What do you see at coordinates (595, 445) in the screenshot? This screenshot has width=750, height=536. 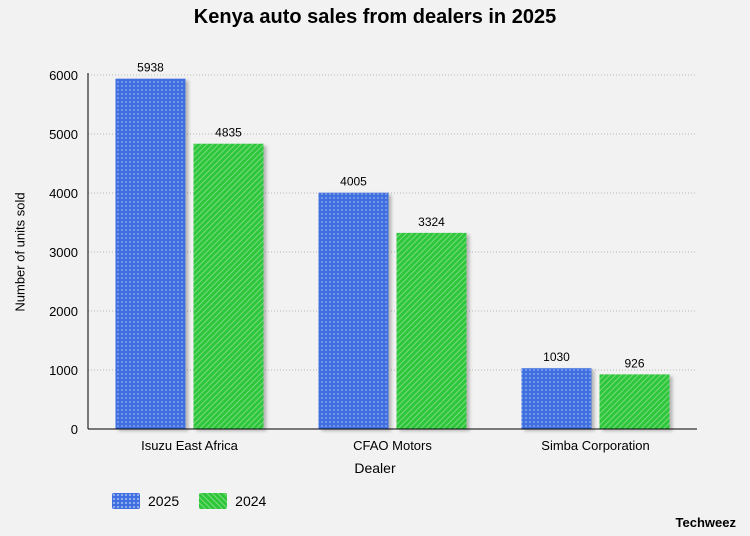 I see `x-tick-label: Simba Corporation` at bounding box center [595, 445].